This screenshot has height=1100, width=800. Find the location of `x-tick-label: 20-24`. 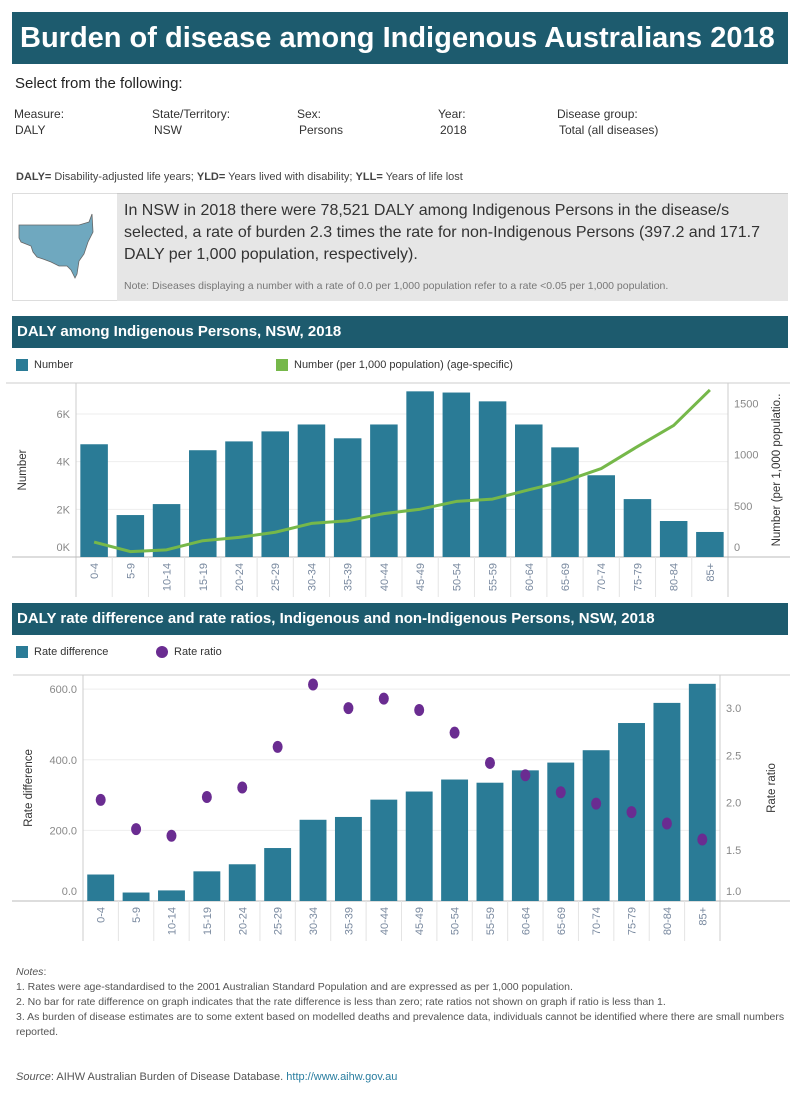

x-tick-label: 20-24 is located at coordinates (243, 921).